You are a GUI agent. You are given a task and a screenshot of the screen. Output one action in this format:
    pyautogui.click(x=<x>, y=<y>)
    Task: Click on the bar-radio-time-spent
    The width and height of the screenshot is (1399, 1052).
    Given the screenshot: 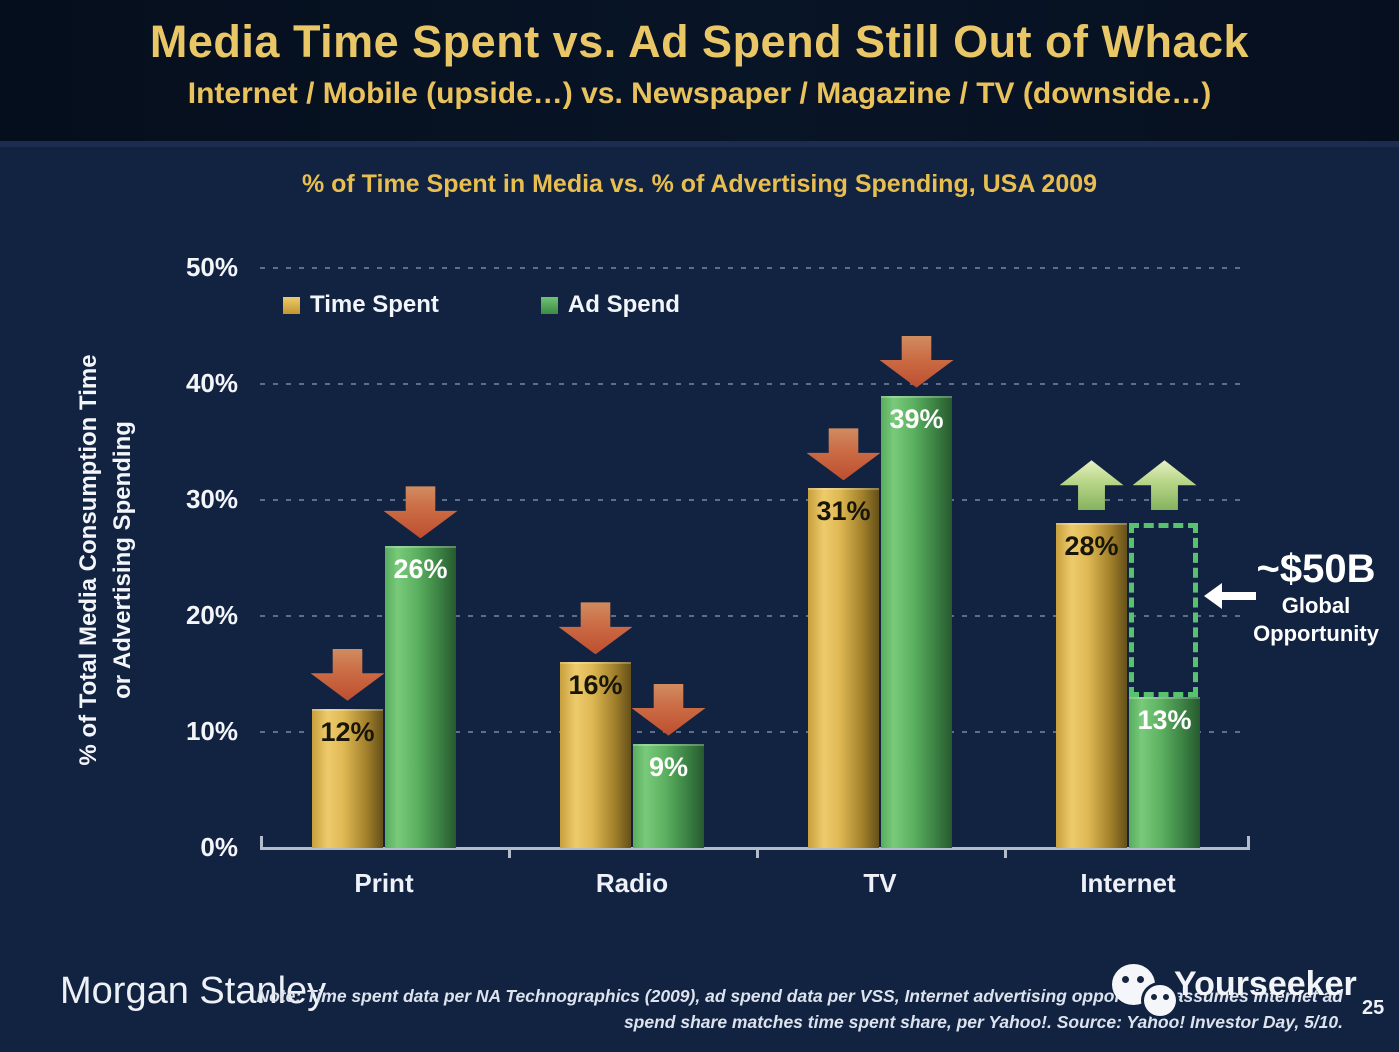 What is the action you would take?
    pyautogui.click(x=595, y=755)
    